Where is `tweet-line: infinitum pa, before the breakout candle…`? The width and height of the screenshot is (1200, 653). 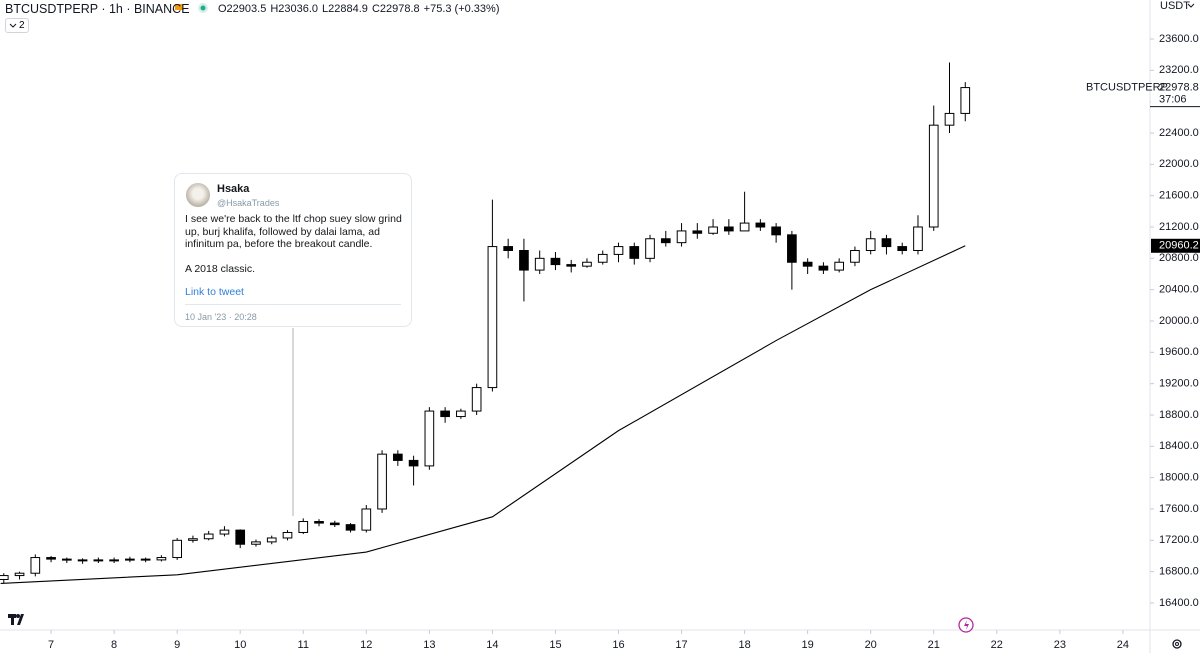
tweet-line: infinitum pa, before the breakout candle… is located at coordinates (279, 244).